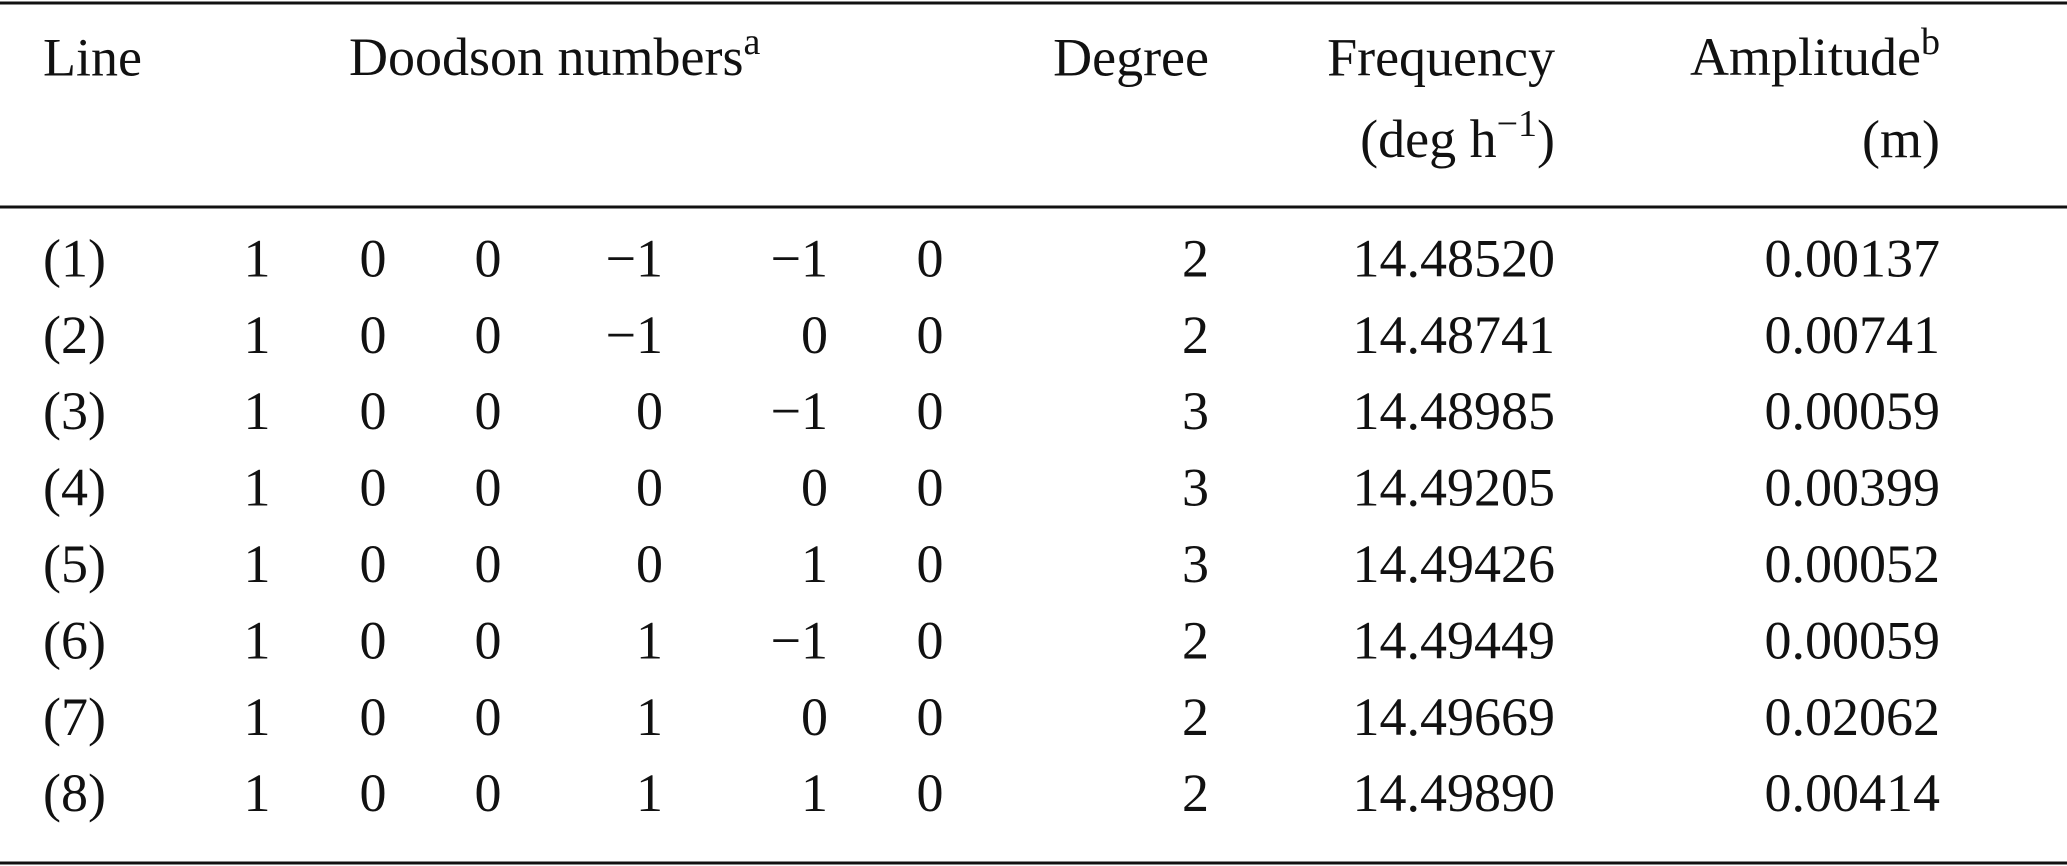 The height and width of the screenshot is (866, 2067). What do you see at coordinates (74, 793) in the screenshot?
I see `line-cell: (8)` at bounding box center [74, 793].